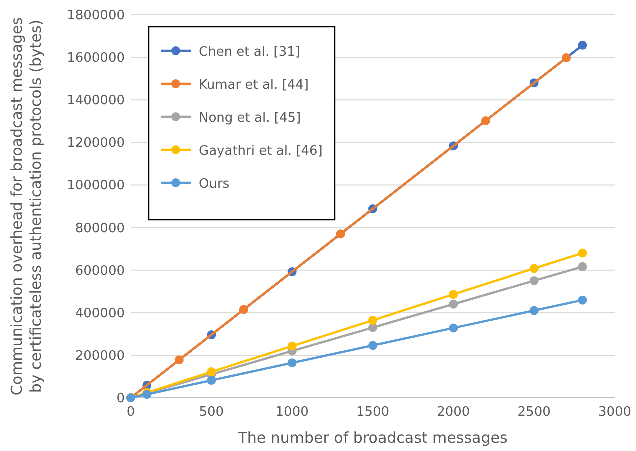  Describe the element at coordinates (249, 52) in the screenshot. I see `legend-label: Chen et al. [31]` at that location.